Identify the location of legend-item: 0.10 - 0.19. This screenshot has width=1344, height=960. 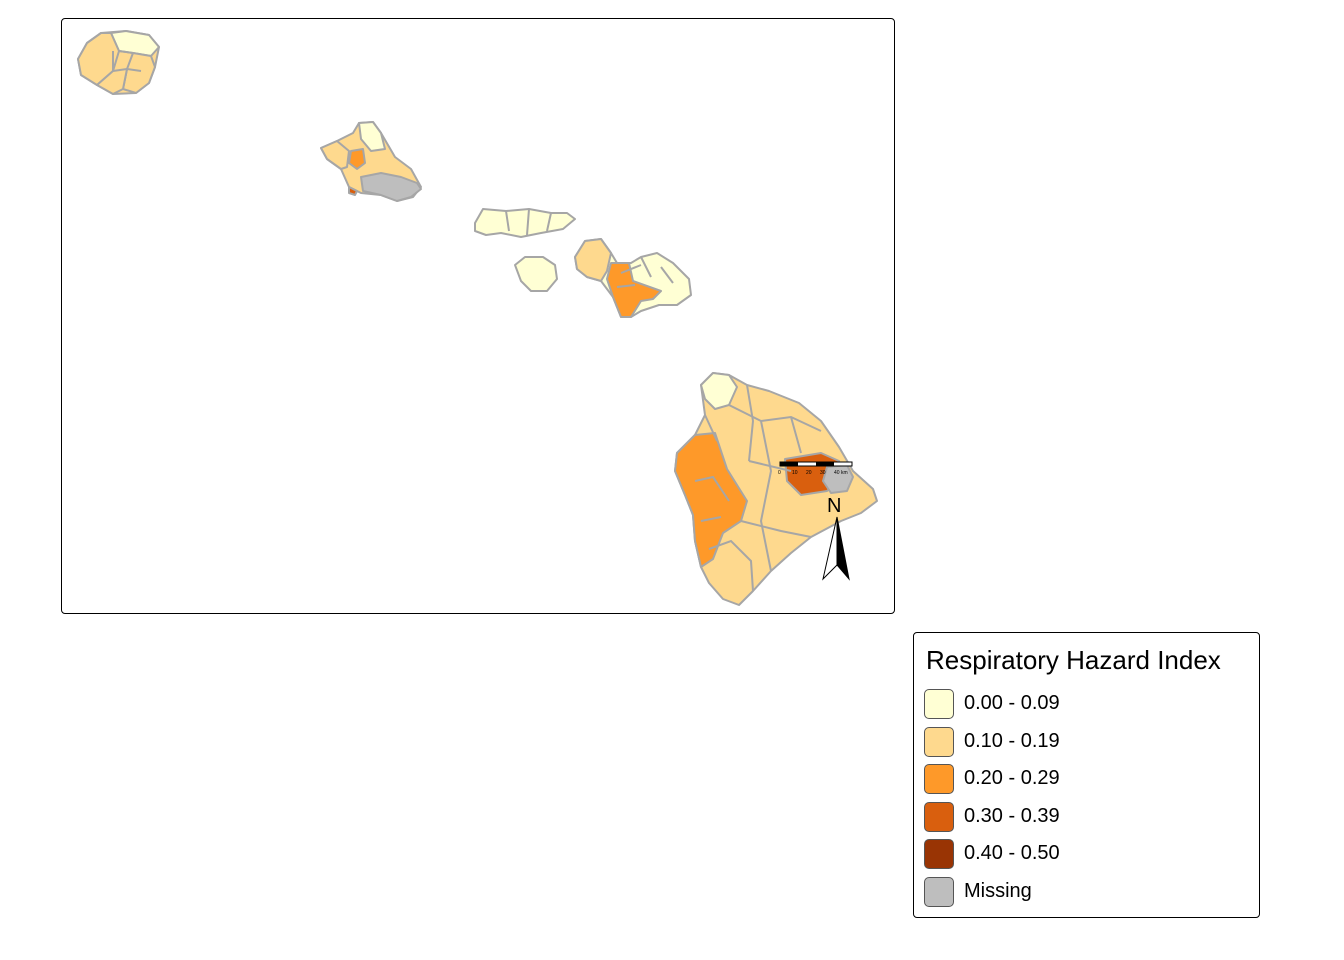
(1084, 744).